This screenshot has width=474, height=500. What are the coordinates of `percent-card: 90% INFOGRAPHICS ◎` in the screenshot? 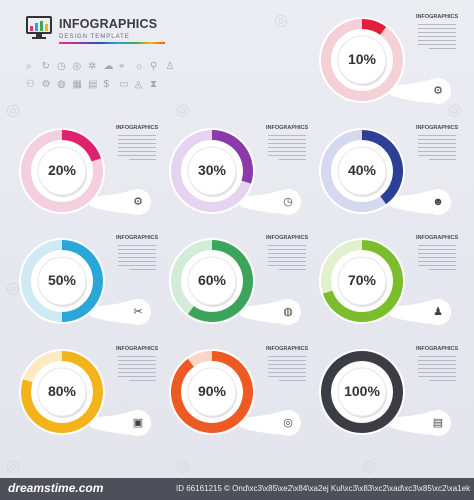 It's located at (242, 399).